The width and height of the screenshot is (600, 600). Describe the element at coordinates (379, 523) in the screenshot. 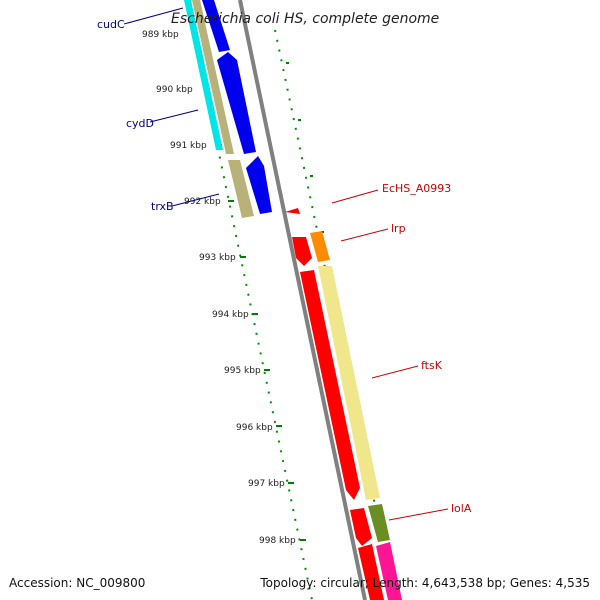

I see `gene-block-olive` at that location.